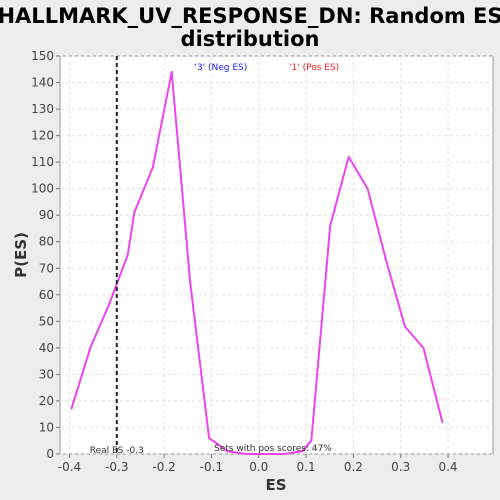 The width and height of the screenshot is (500, 500). I want to click on x-tick-label: 0.0, so click(258, 467).